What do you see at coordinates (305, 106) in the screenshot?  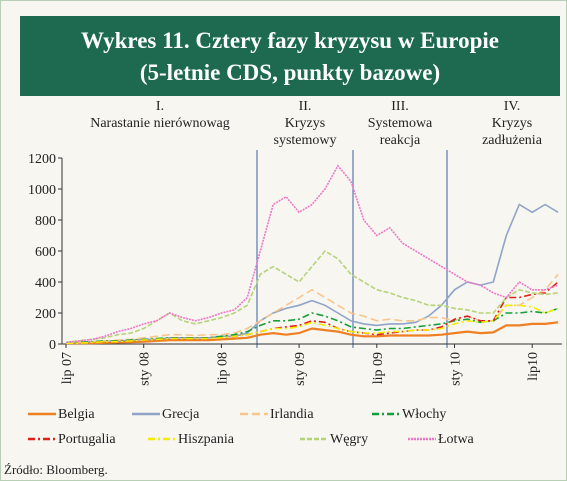 I see `phase-label: II.` at bounding box center [305, 106].